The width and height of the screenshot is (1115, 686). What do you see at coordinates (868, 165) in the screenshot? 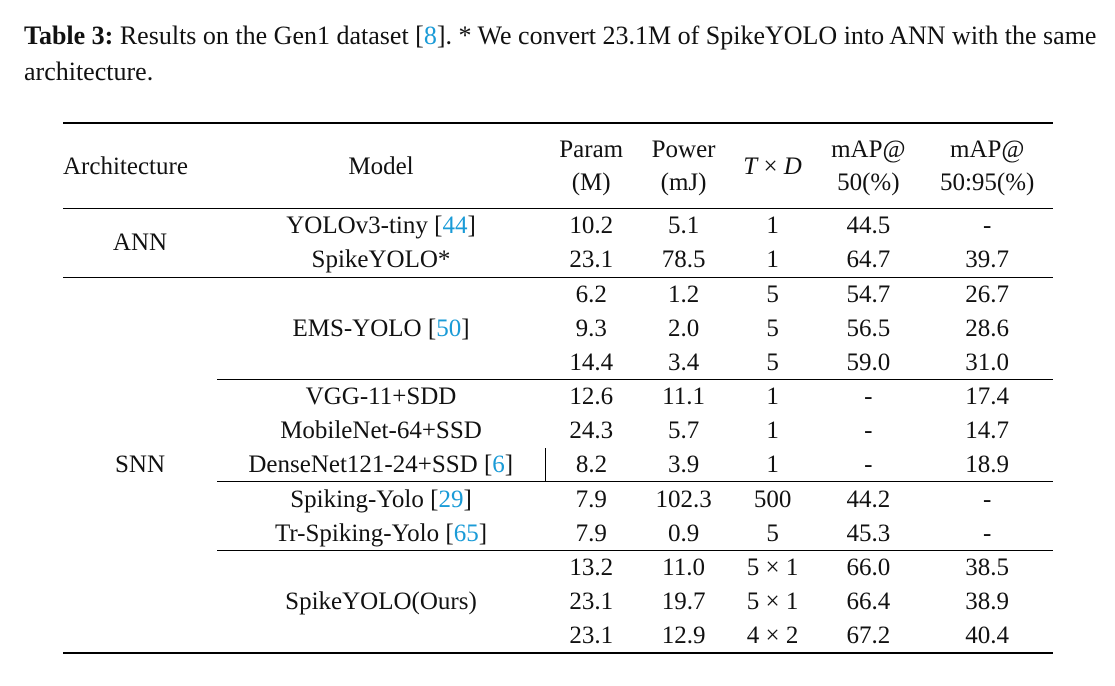
I see `header-map50: mAP@ 50(%)` at bounding box center [868, 165].